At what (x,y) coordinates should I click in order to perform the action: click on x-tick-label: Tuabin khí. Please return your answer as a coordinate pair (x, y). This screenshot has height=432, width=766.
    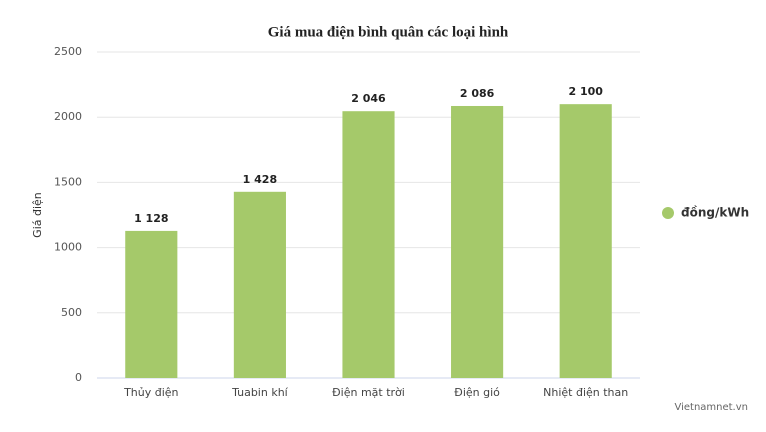
    Looking at the image, I should click on (260, 392).